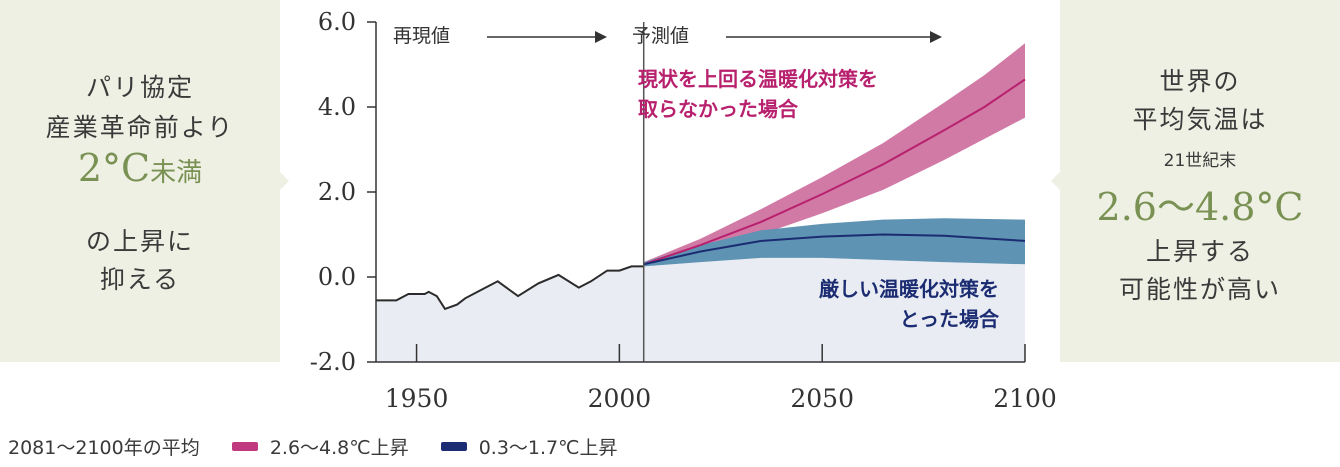 This screenshot has height=467, width=1340. I want to click on right-text-line1: 世界の, so click(1200, 81).